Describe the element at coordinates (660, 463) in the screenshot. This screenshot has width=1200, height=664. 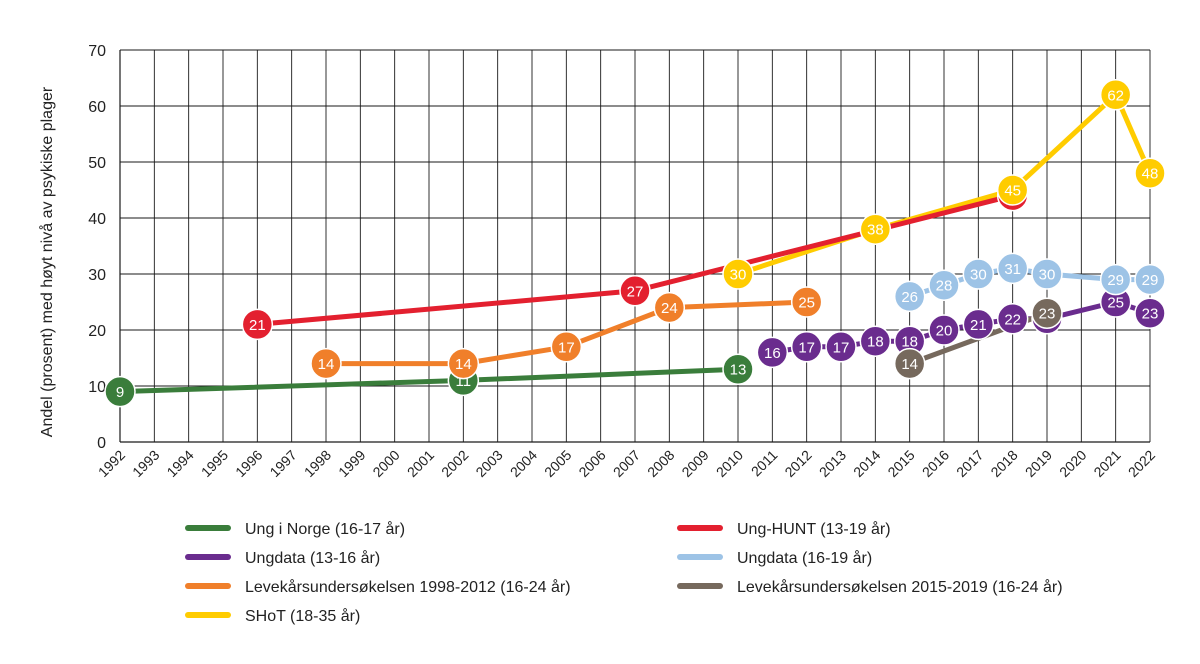
I see `x-tick-label: 2008` at that location.